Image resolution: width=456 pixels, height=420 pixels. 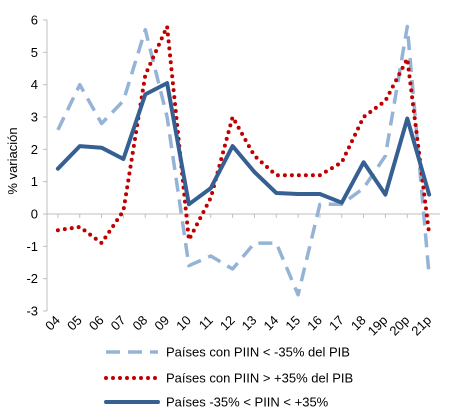 I want to click on x-tick-label: 20p, so click(x=399, y=326).